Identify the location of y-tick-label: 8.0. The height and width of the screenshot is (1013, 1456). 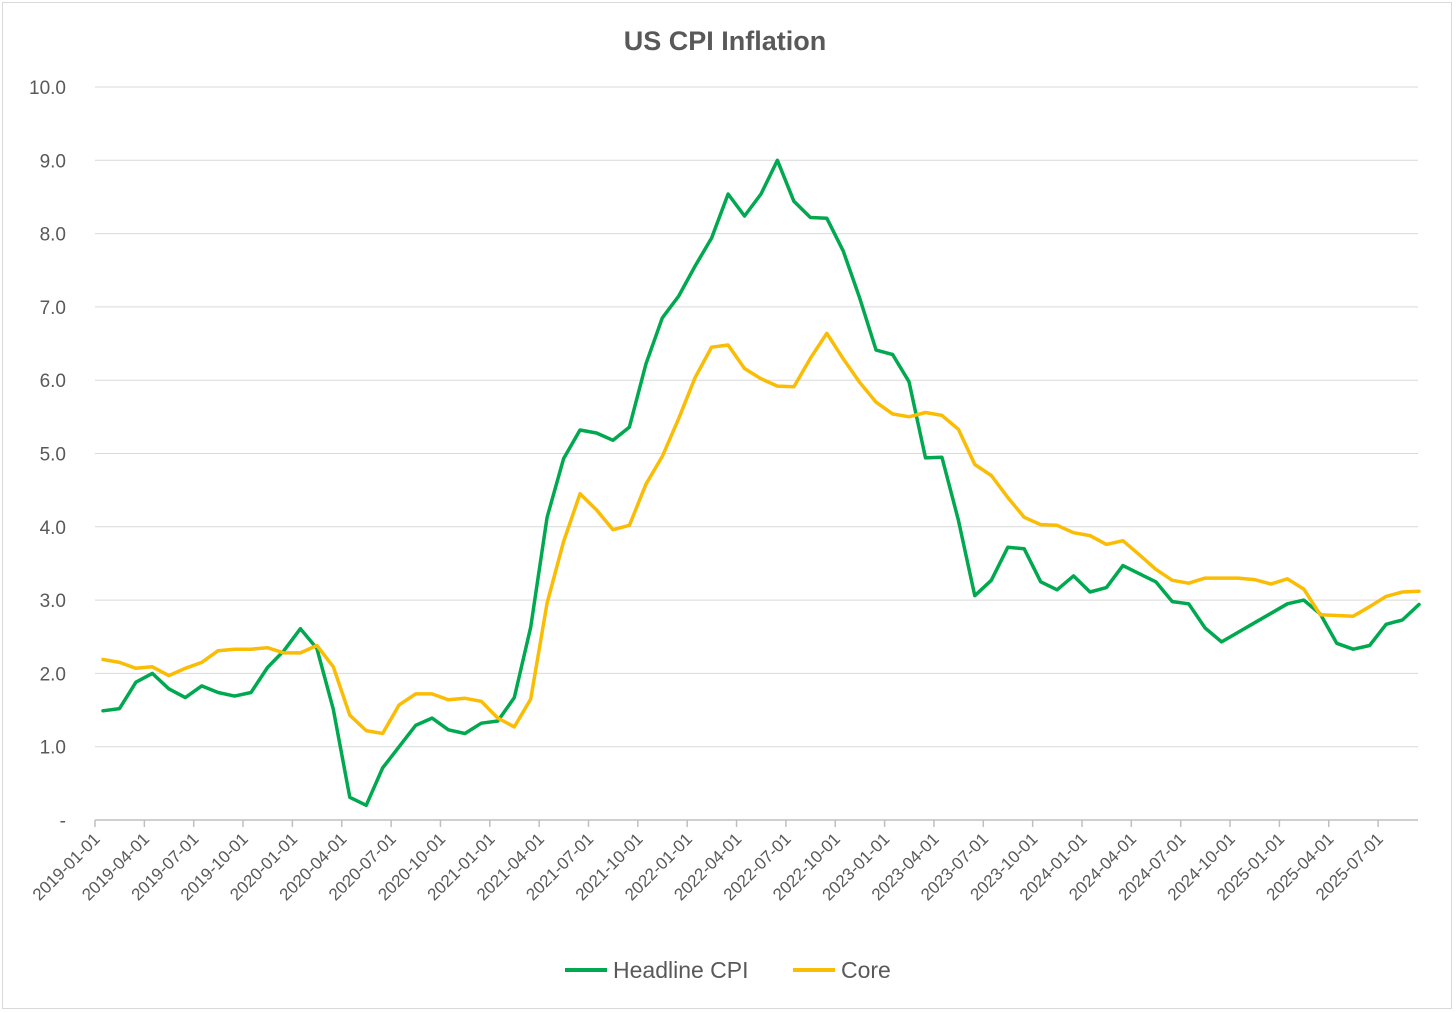
(53, 235).